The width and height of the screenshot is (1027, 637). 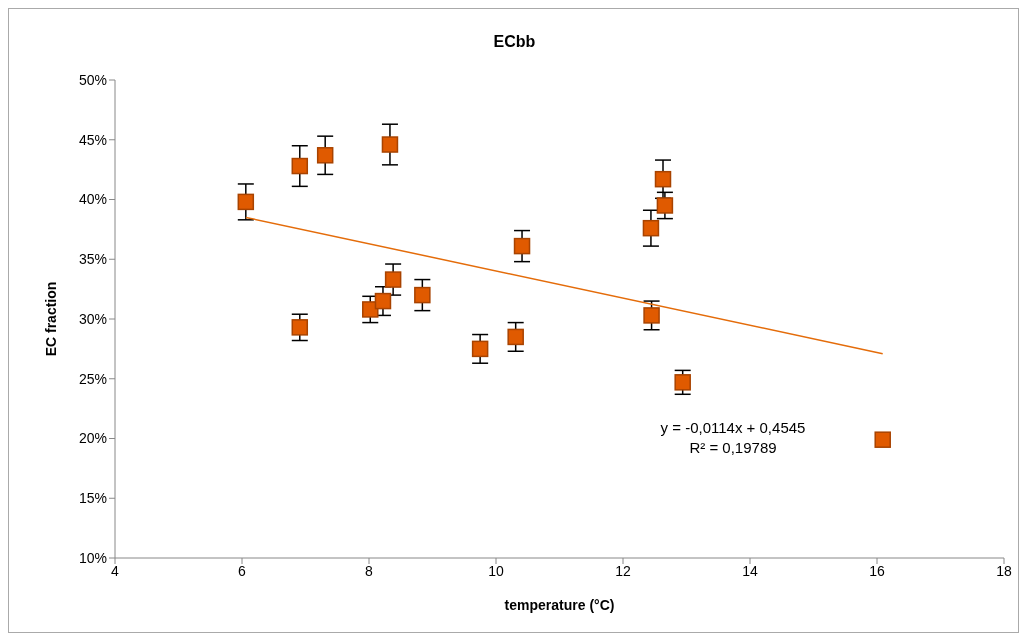 I want to click on x-tick-label: 14, so click(x=750, y=570).